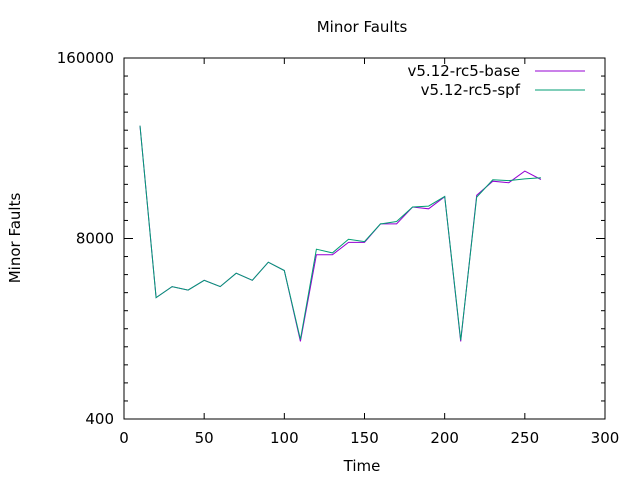  Describe the element at coordinates (284, 438) in the screenshot. I see `x-tick-label: 100` at that location.